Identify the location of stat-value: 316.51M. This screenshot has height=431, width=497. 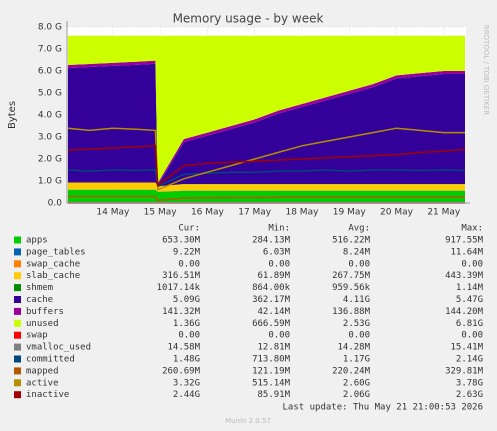
(181, 276).